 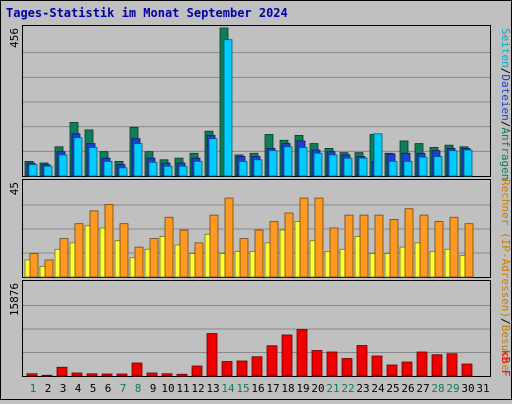 I want to click on day-label: 31, so click(x=482, y=388).